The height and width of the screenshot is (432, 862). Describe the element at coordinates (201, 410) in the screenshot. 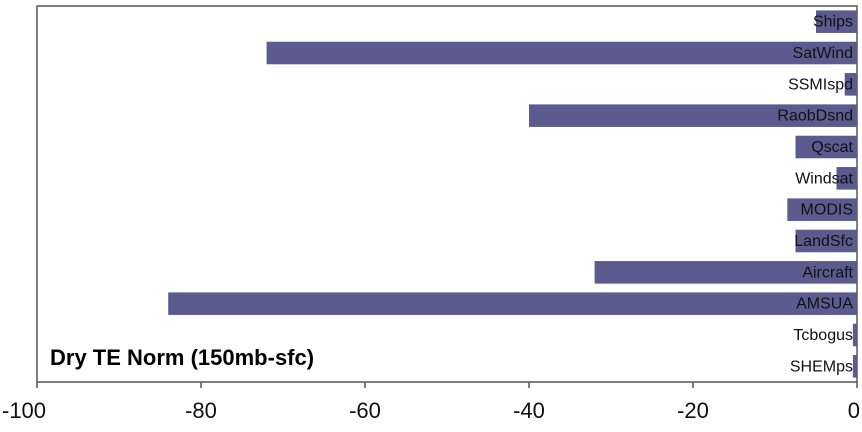

I see `x-tick-label: -80` at that location.